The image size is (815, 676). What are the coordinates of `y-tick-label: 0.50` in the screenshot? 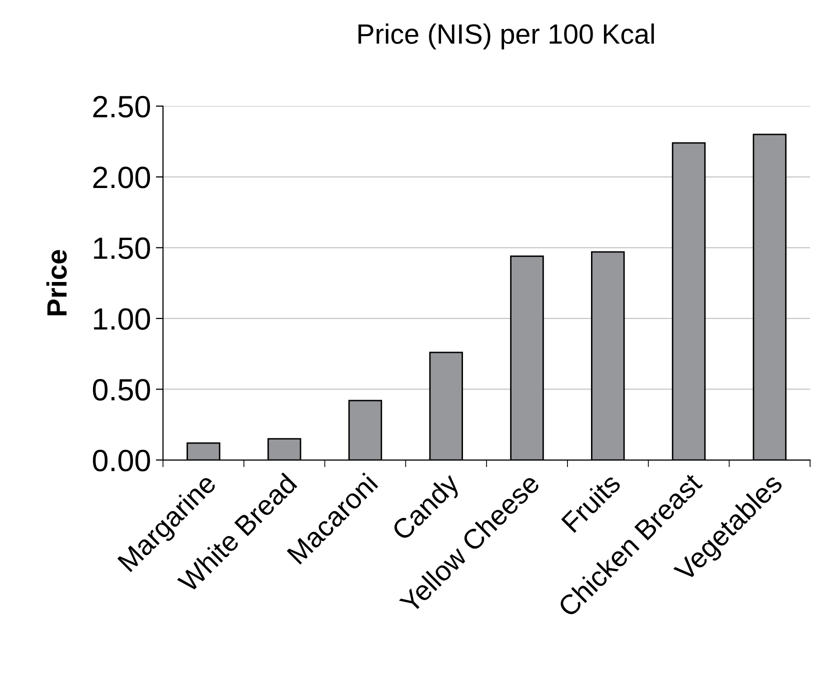 It's located at (121, 389).